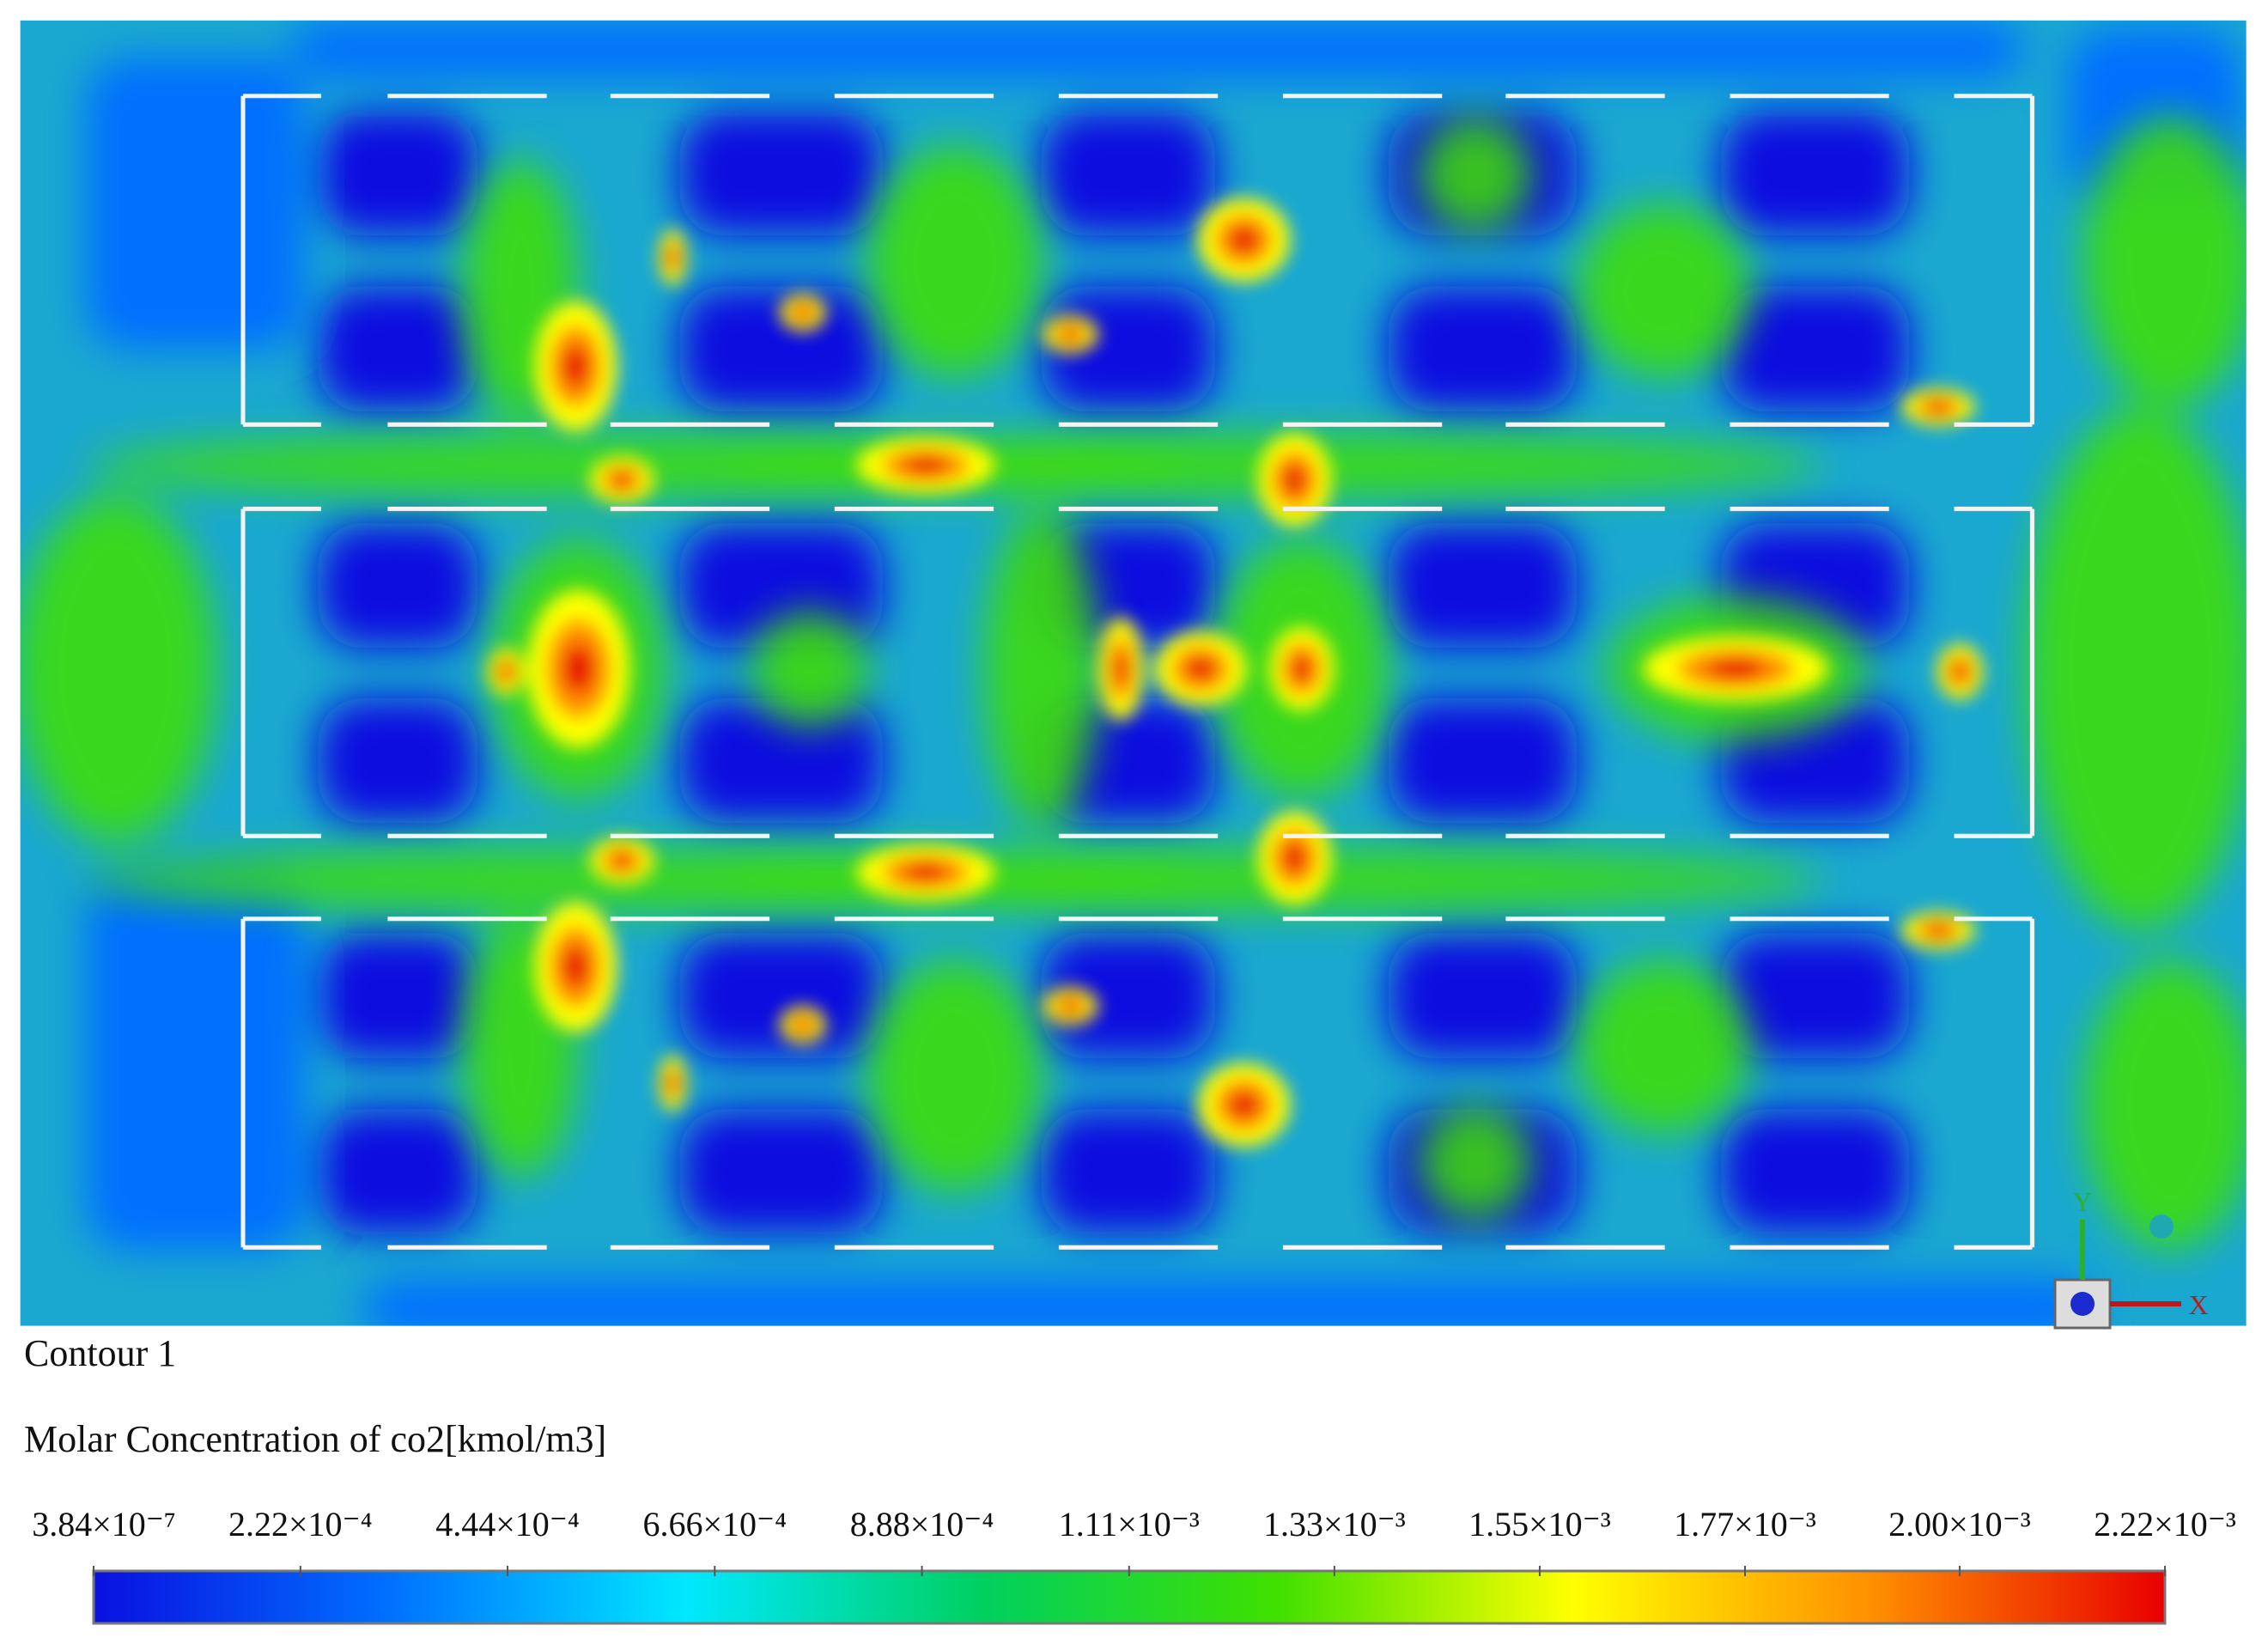 This screenshot has height=1650, width=2268. Describe the element at coordinates (2131, 1258) in the screenshot. I see `axis-triad: Y X` at that location.